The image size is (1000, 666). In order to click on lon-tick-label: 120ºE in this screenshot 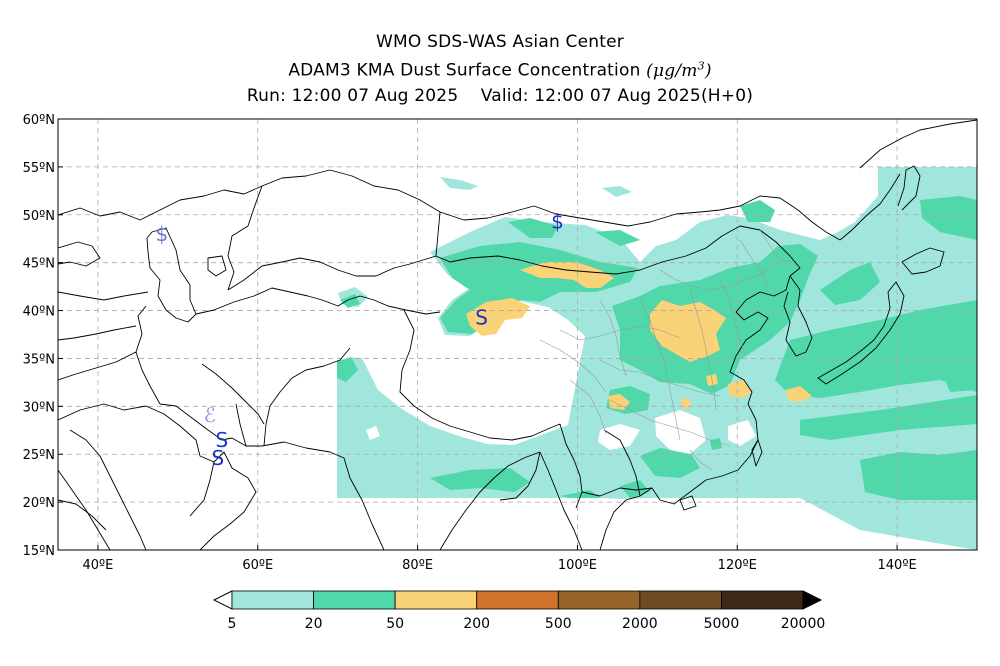, I will do `click(737, 565)`.